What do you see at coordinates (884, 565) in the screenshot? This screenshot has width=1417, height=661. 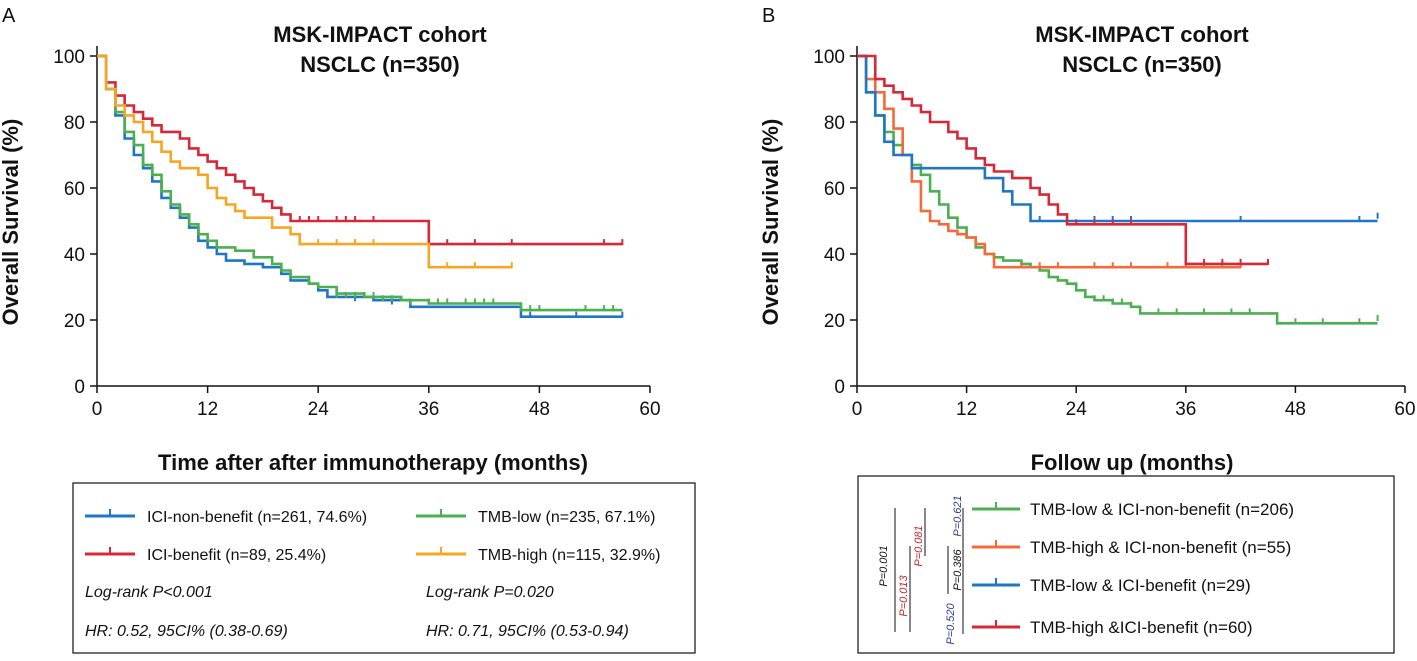 I see `pval-0: P=0.001` at bounding box center [884, 565].